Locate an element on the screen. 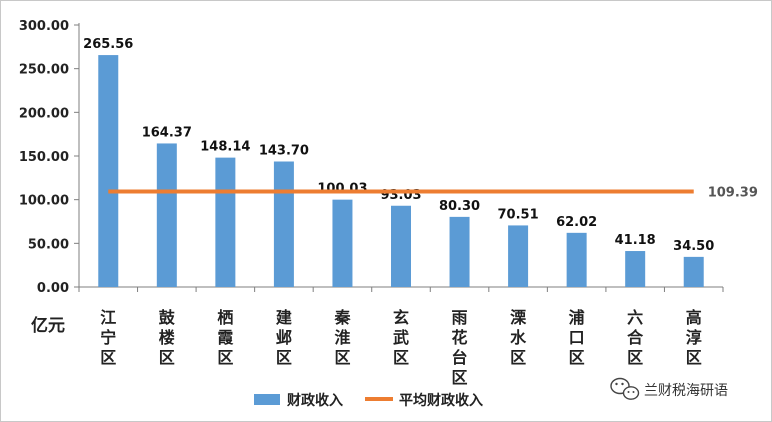  y-tick-label: 50.00 is located at coordinates (48, 244).